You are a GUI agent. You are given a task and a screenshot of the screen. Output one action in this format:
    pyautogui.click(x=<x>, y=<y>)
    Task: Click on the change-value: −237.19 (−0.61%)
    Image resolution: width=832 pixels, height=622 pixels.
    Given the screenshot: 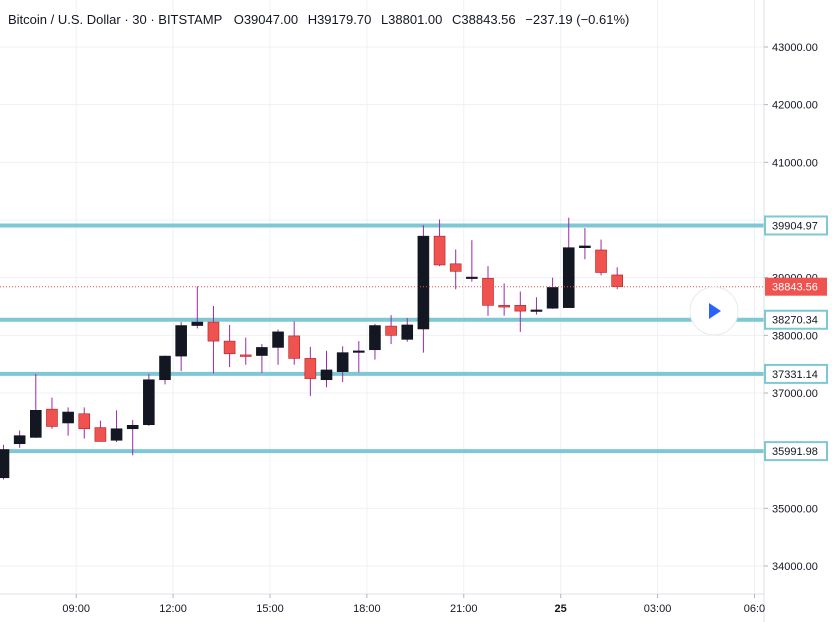 What is the action you would take?
    pyautogui.click(x=577, y=19)
    